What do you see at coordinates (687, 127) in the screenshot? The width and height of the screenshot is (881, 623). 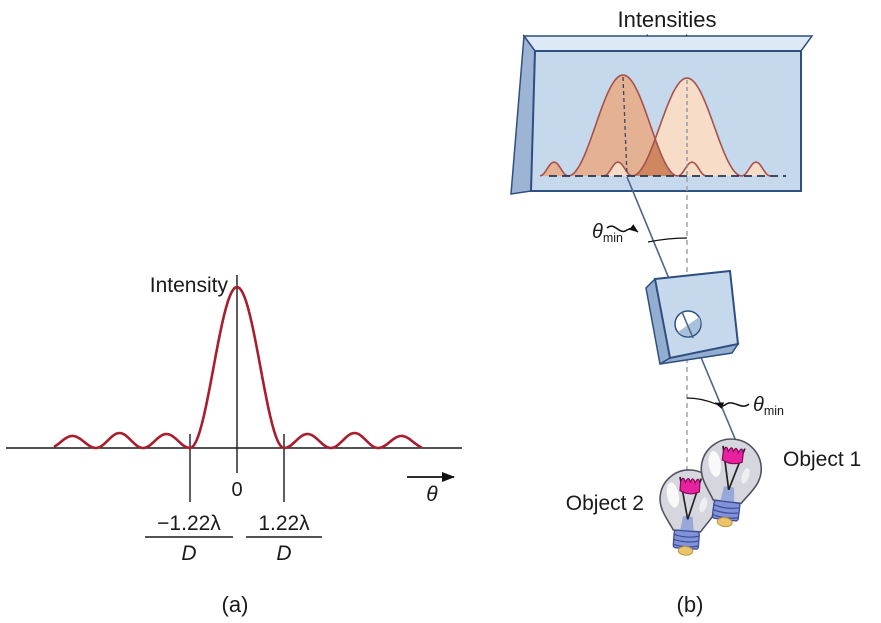 I see `pattern-right-fill` at bounding box center [687, 127].